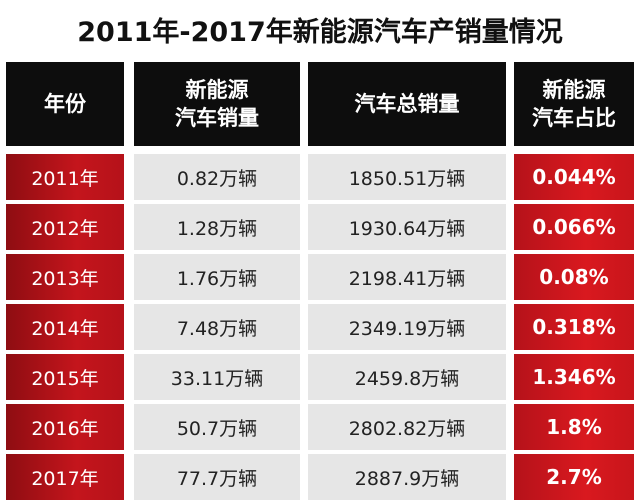 The height and width of the screenshot is (500, 640). Describe the element at coordinates (217, 477) in the screenshot. I see `cell-nev-sales: 77.7万辆` at that location.